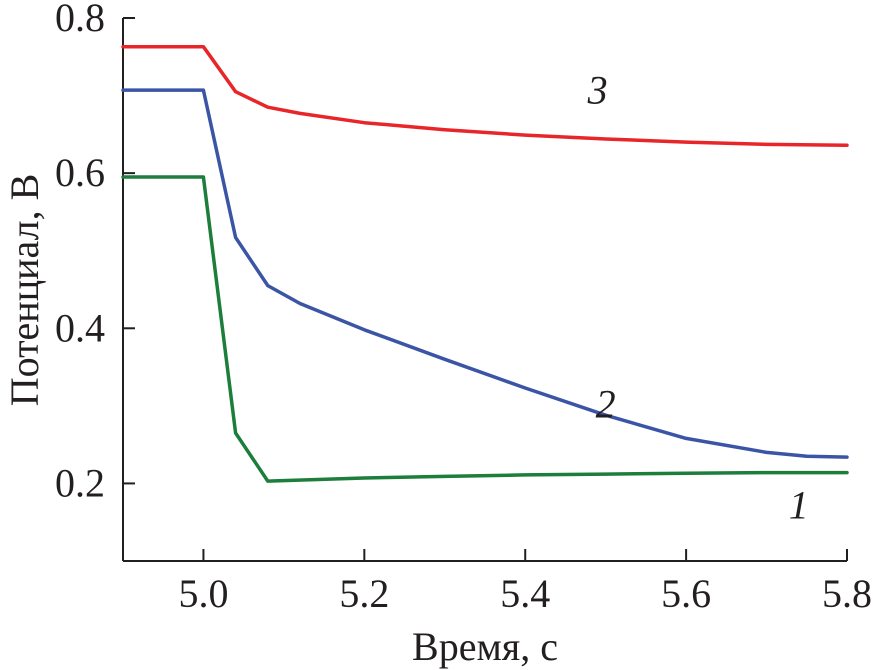 The height and width of the screenshot is (670, 873). I want to click on series-3-line, so click(485, 95).